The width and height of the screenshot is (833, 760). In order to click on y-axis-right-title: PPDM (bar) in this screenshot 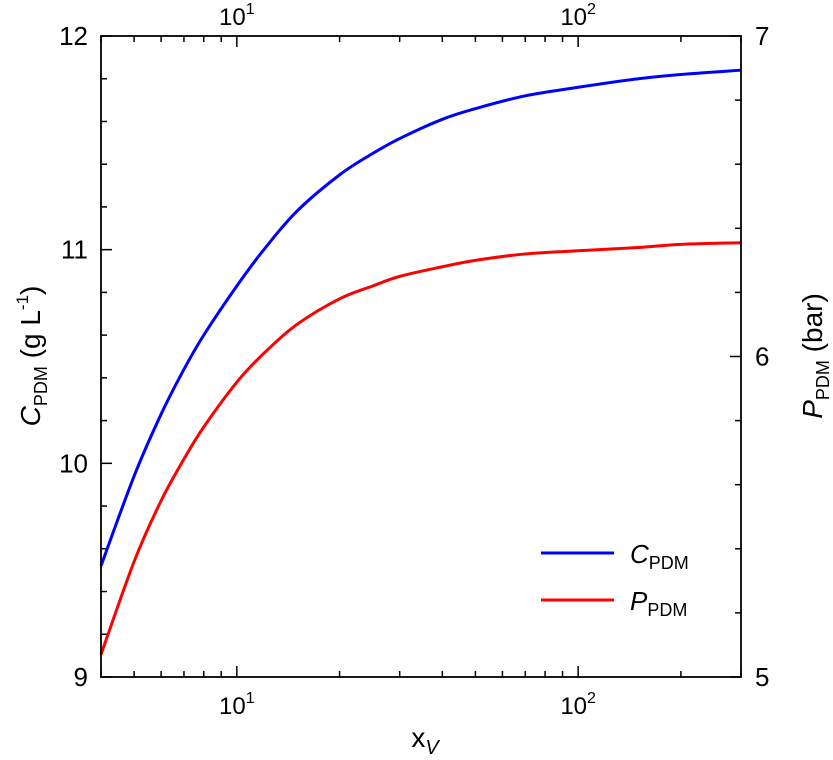, I will do `click(815, 356)`.